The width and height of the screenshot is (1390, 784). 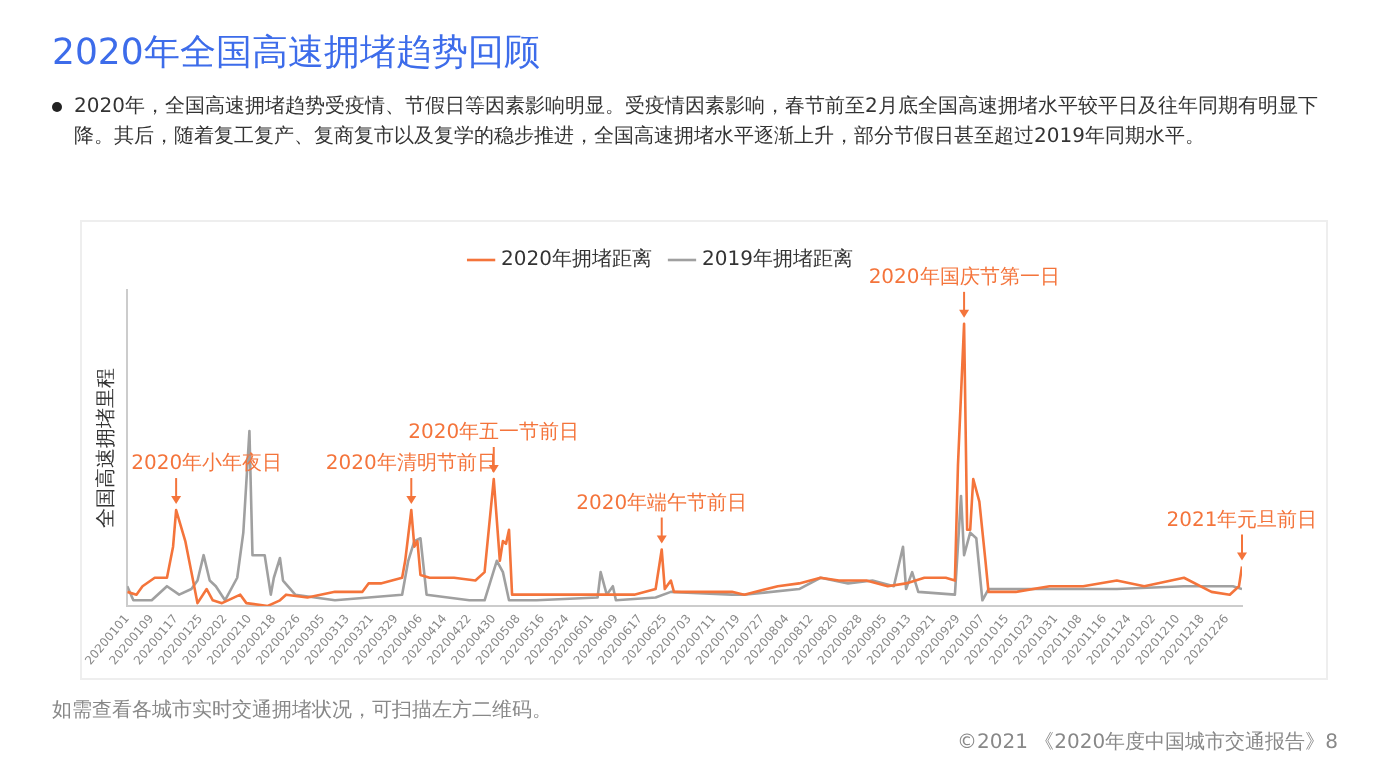 I want to click on annotation: 2020年五一节前日, so click(x=494, y=432).